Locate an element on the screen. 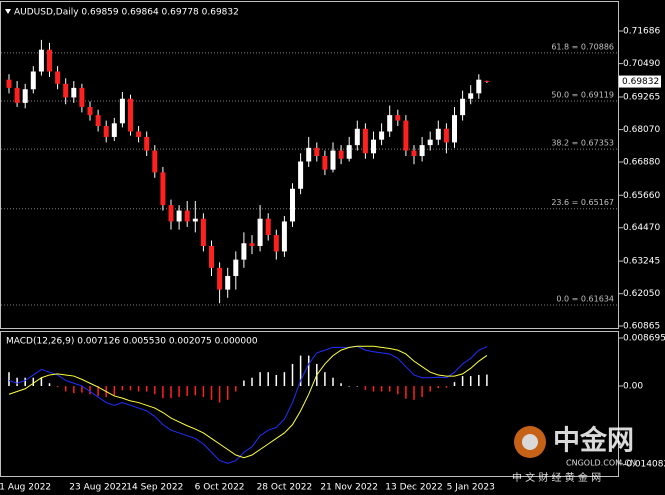  x-tick-label: 13 Dec 2022 is located at coordinates (414, 488).